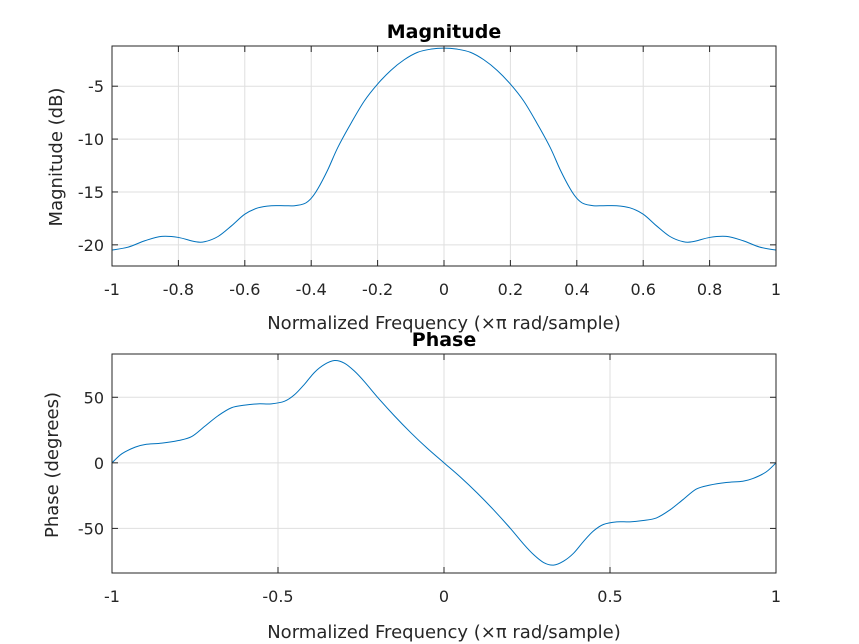 The image size is (859, 644). What do you see at coordinates (56, 157) in the screenshot?
I see `magnitude-y-axis-label: Magnitude (dB)` at bounding box center [56, 157].